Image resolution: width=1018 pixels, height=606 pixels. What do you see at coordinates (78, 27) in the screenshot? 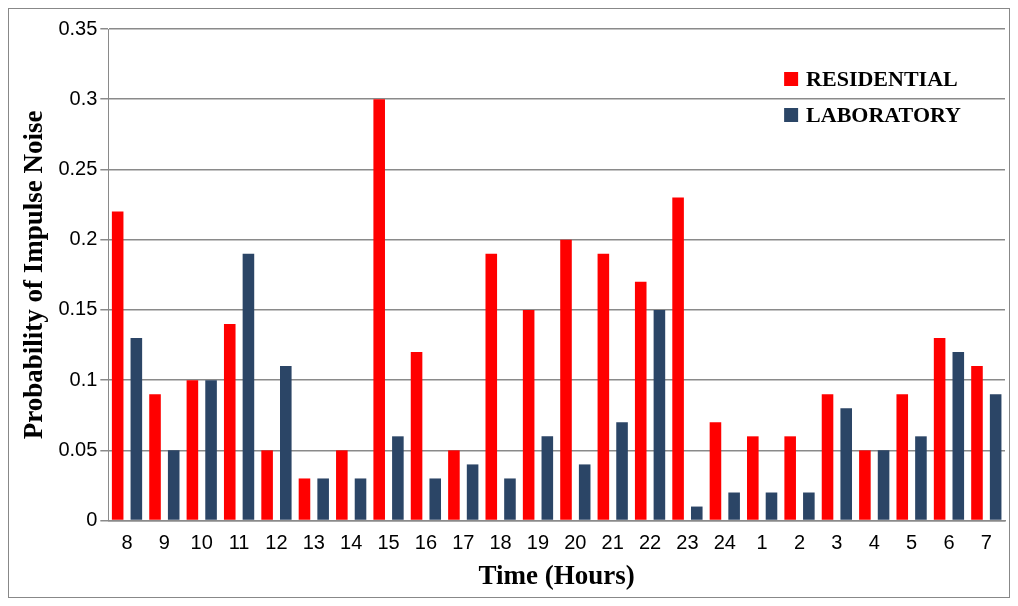
I see `y-tick-label: 0.35` at bounding box center [78, 27].